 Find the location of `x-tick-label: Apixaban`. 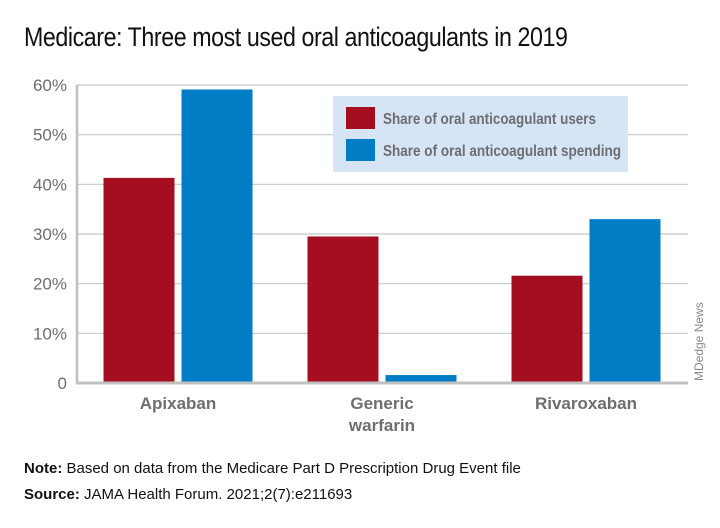

x-tick-label: Apixaban is located at coordinates (178, 403).